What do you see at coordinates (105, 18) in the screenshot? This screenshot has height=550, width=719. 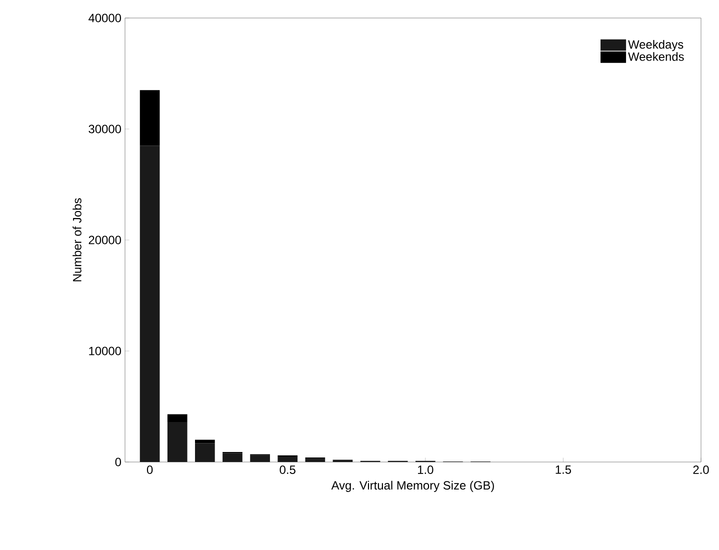 I see `y-tick-label: 40000` at bounding box center [105, 18].